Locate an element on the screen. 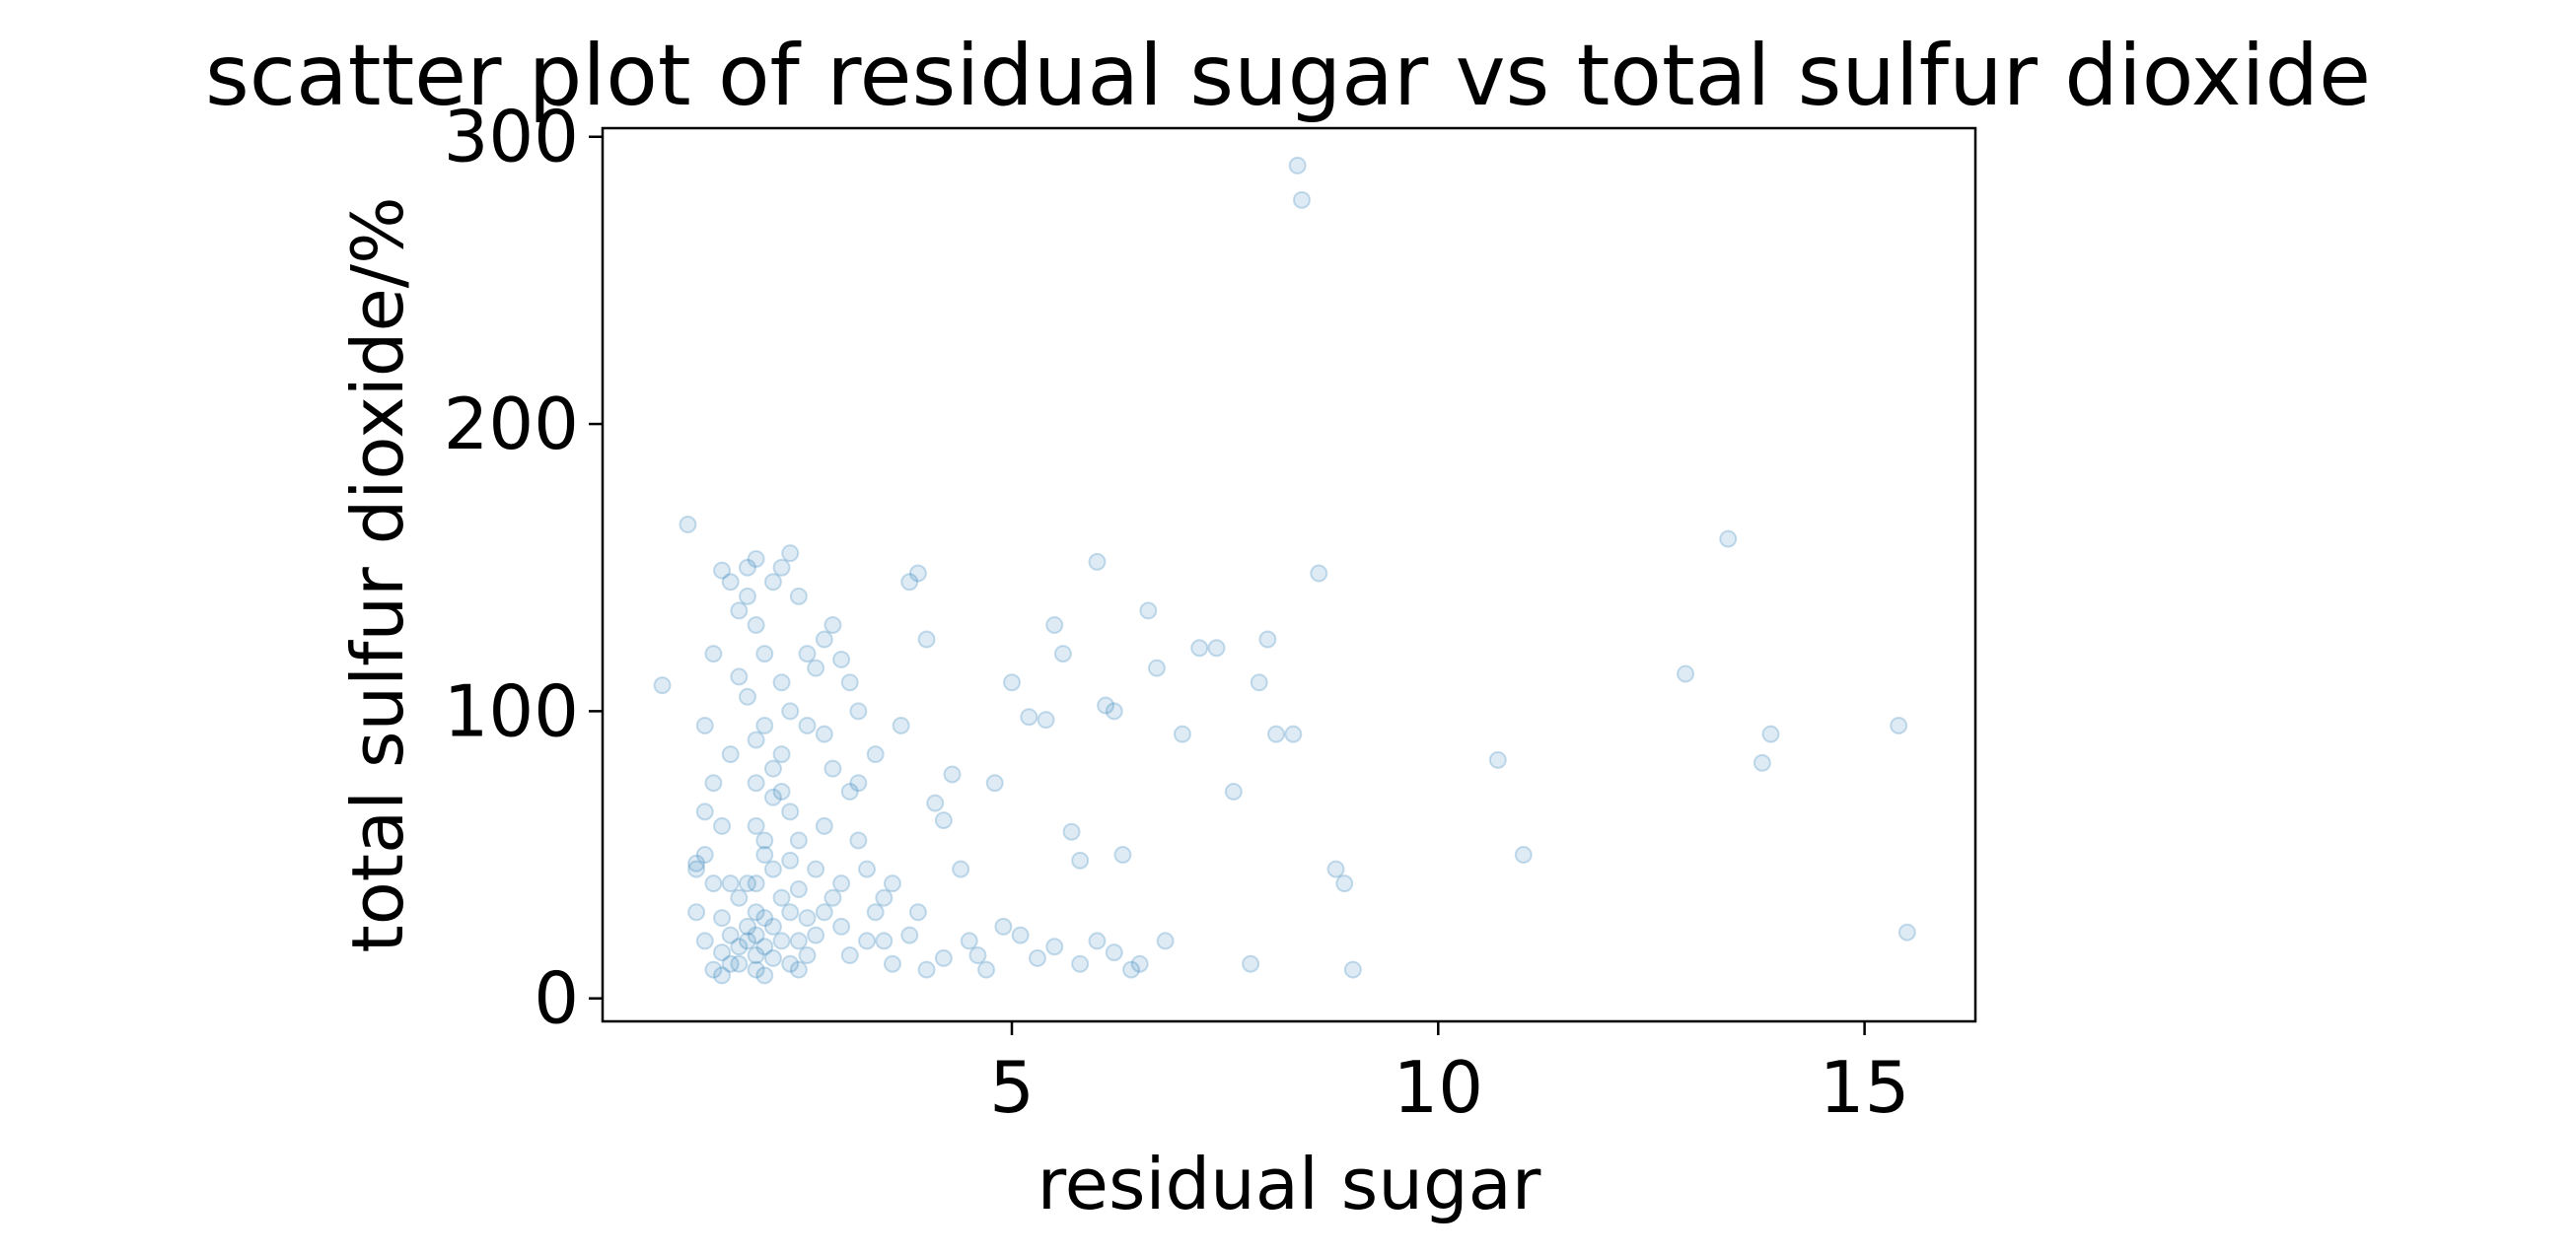  x-axis: 5 10 15 is located at coordinates (1449, 1075).